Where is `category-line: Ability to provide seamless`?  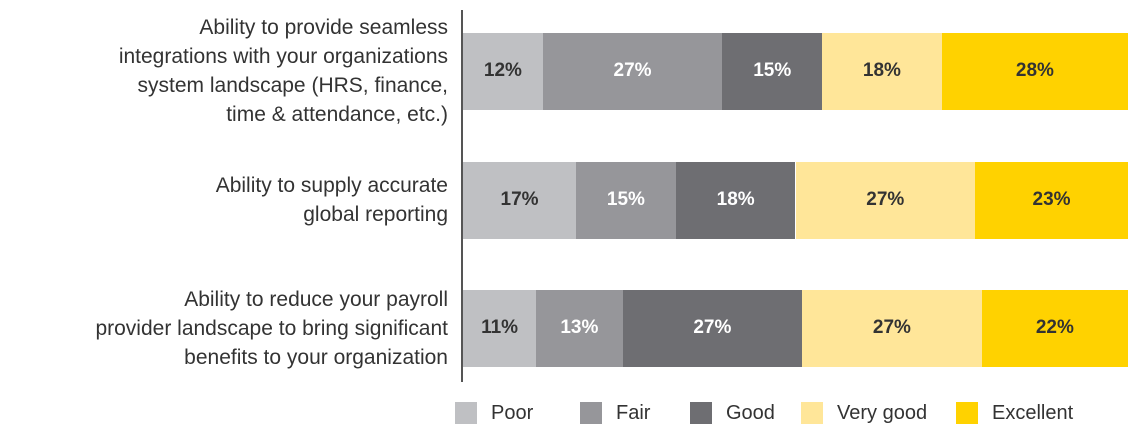 category-line: Ability to provide seamless is located at coordinates (323, 27).